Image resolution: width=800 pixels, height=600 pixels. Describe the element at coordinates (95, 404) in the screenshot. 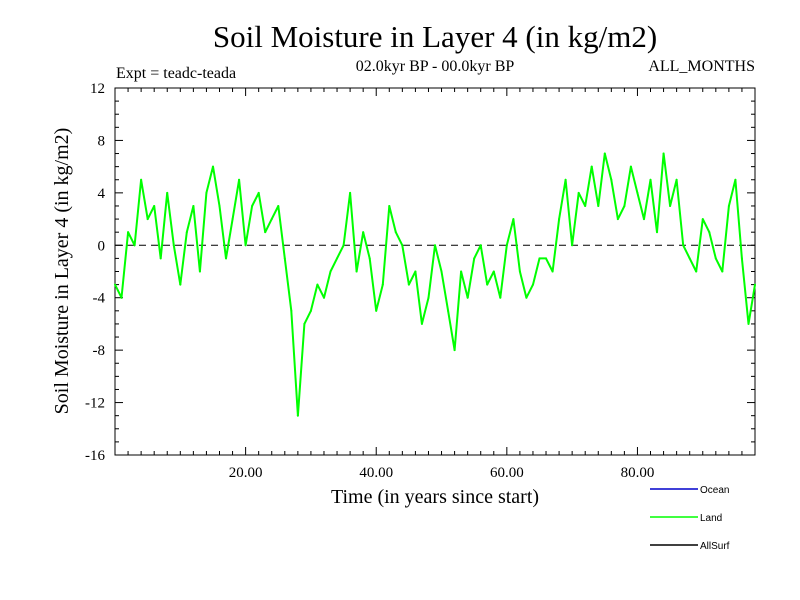

I see `y-tick-label: -12` at that location.